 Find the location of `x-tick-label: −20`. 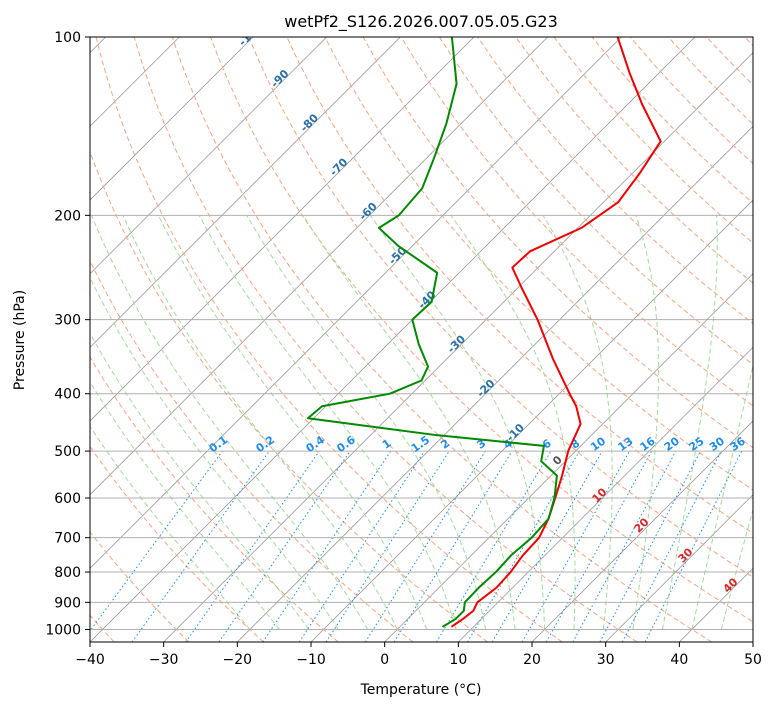

x-tick-label: −20 is located at coordinates (238, 660).